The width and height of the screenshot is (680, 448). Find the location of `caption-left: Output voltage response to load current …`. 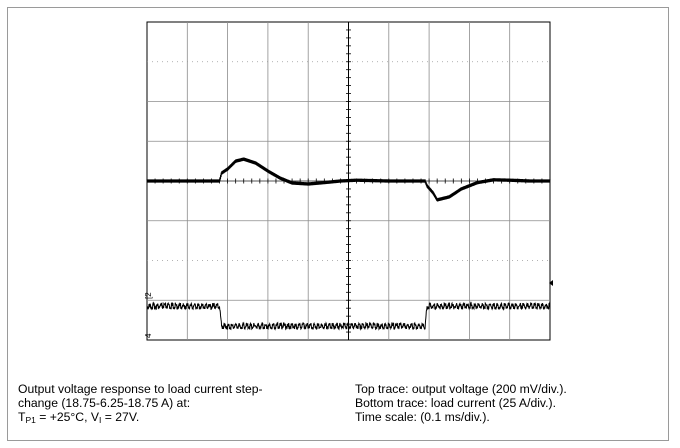

caption-left: Output voltage response to load current … is located at coordinates (185, 403).